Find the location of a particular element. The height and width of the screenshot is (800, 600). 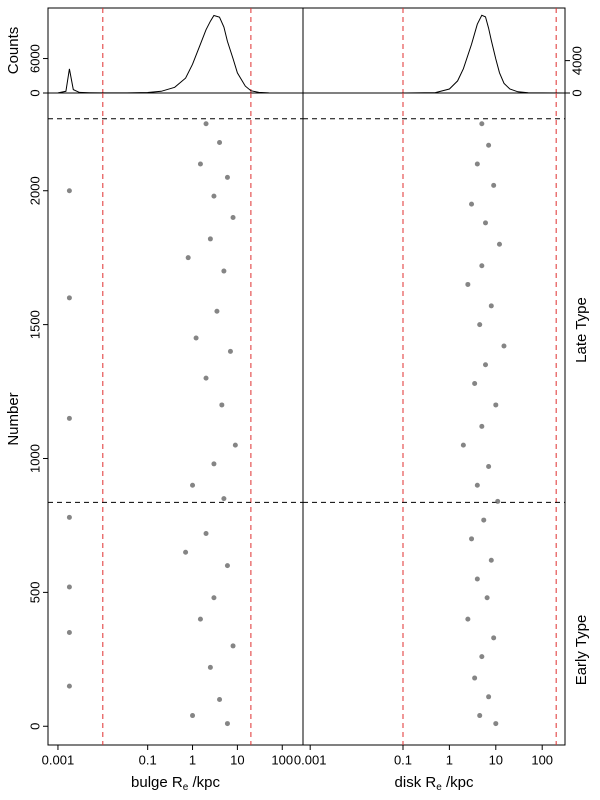

x-axis-label-text: disk R is located at coordinates (416, 782).